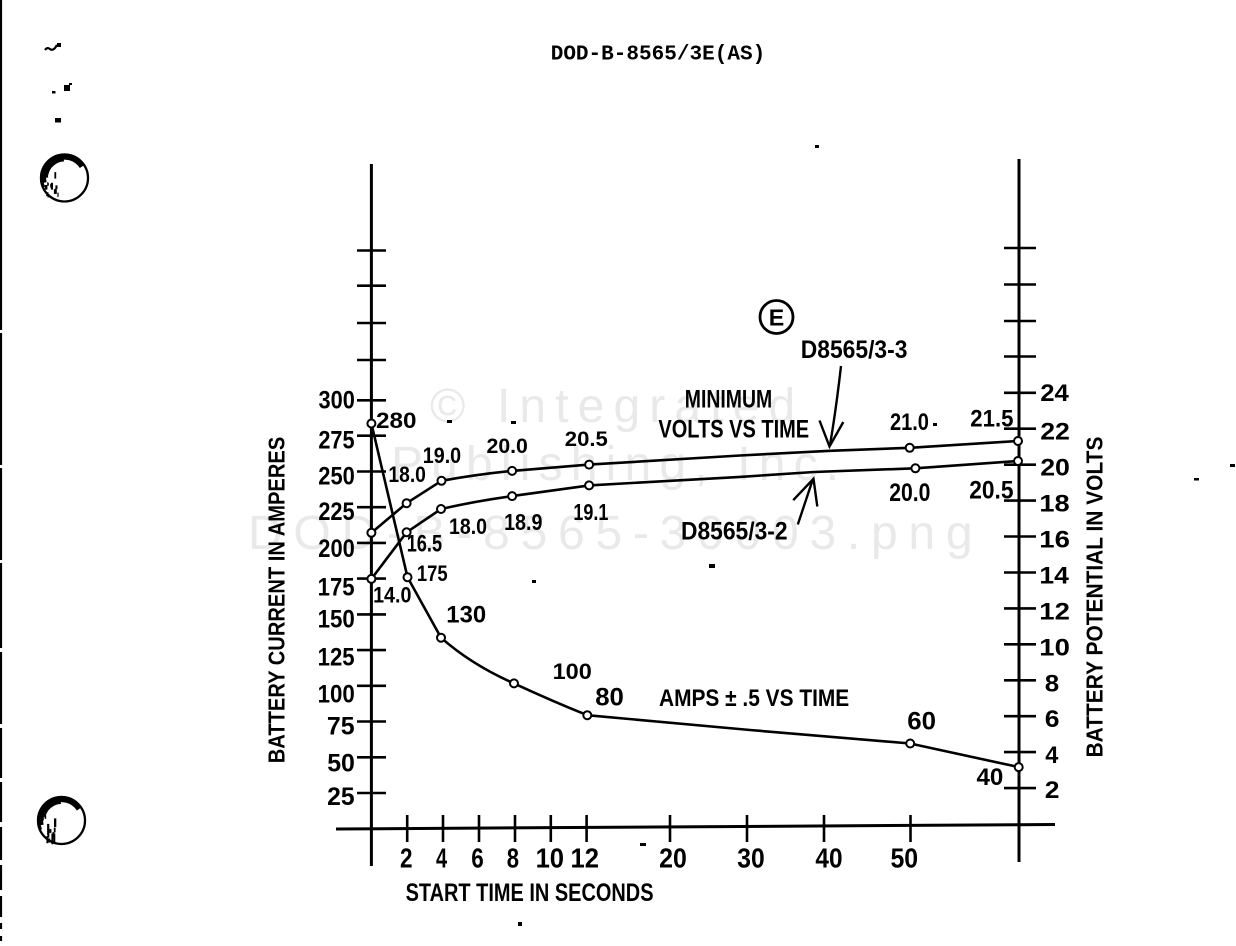 This screenshot has width=1236, height=946. I want to click on svg-text: BATTERY POTENTIAL IN VOLTS, so click(1095, 597).